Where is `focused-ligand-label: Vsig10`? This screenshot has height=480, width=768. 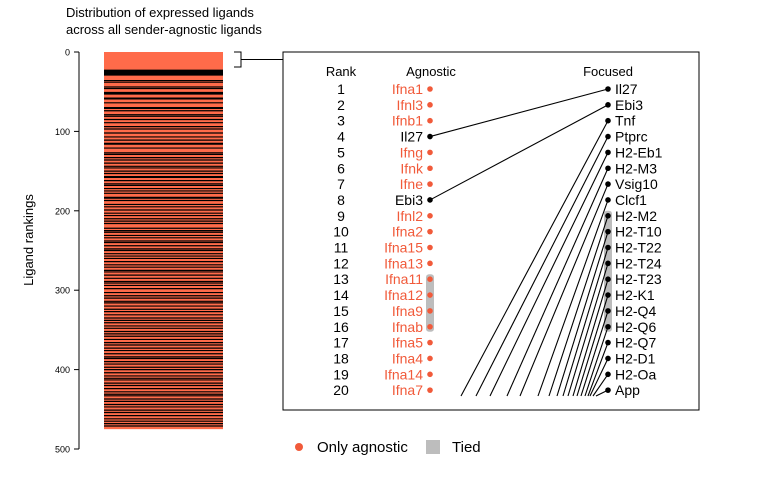 focused-ligand-label: Vsig10 is located at coordinates (636, 184).